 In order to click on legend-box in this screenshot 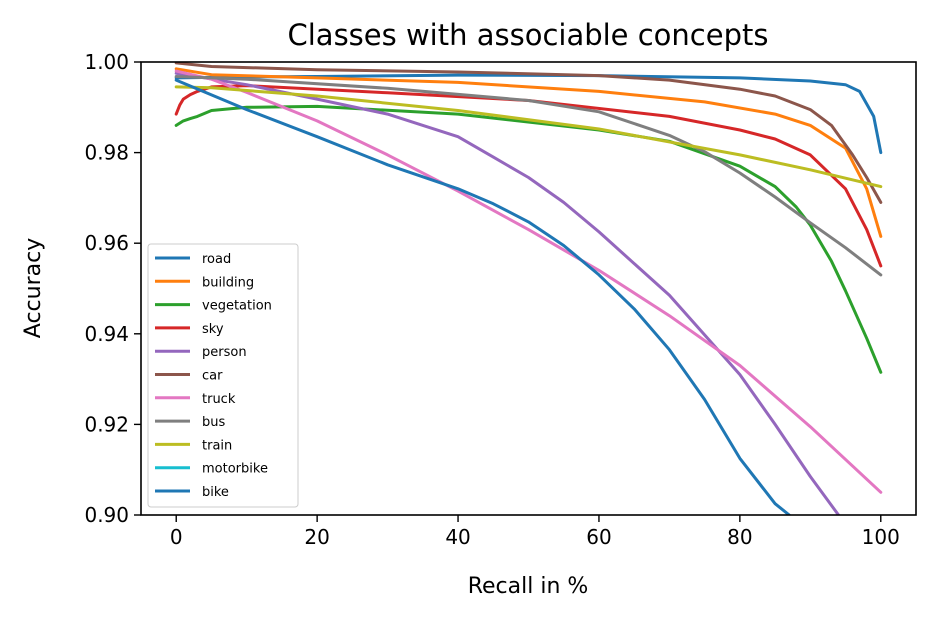, I will do `click(223, 375)`.